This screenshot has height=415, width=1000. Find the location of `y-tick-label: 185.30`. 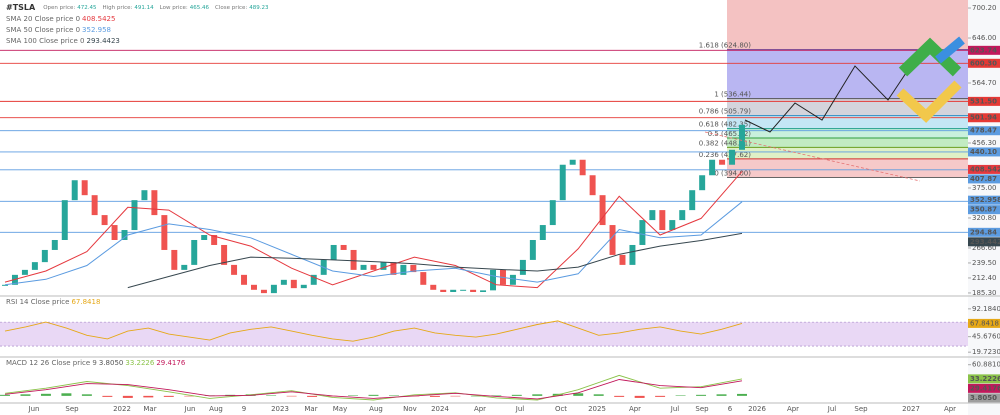

y-tick-label: 185.30 is located at coordinates (984, 293).